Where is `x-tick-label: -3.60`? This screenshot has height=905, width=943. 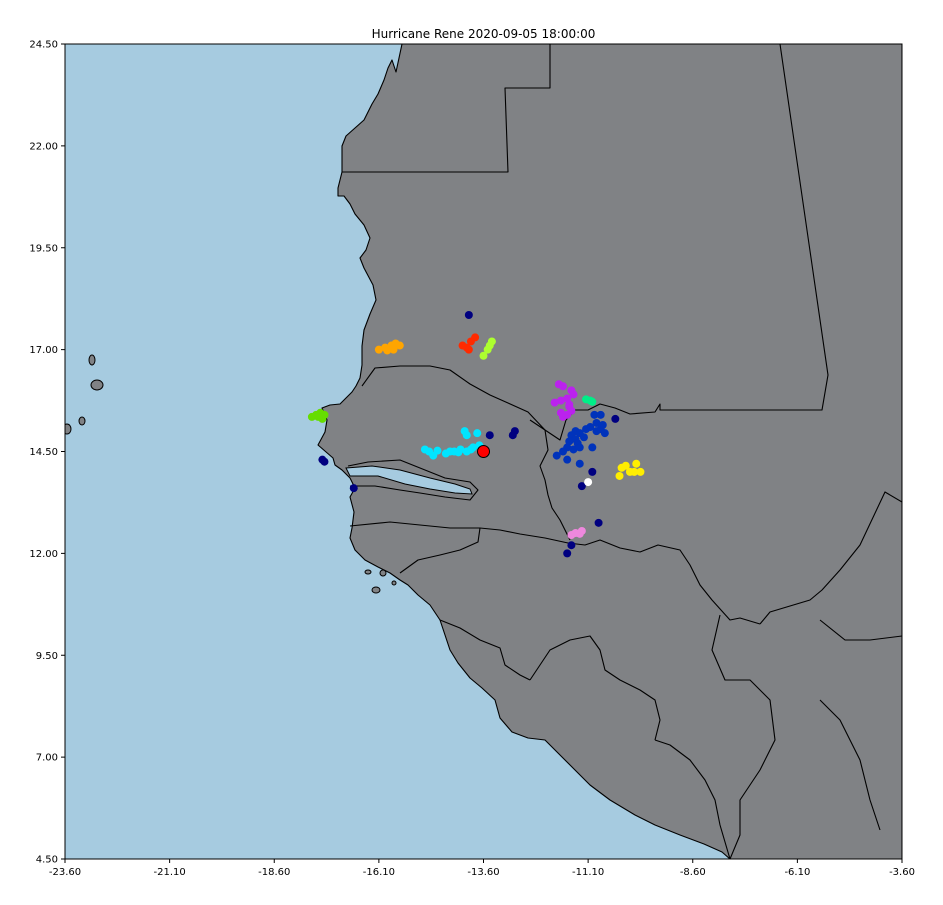 x-tick-label: -3.60 is located at coordinates (902, 872).